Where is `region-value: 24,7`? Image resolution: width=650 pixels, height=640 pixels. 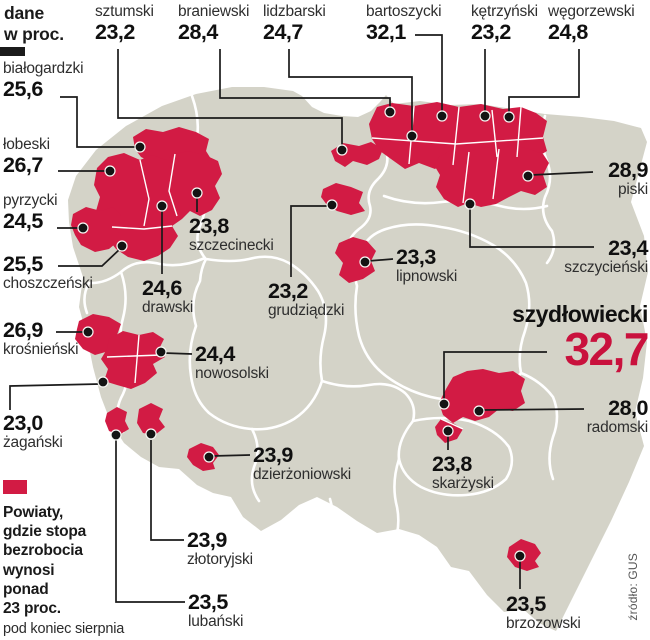 region-value: 24,7 is located at coordinates (283, 32).